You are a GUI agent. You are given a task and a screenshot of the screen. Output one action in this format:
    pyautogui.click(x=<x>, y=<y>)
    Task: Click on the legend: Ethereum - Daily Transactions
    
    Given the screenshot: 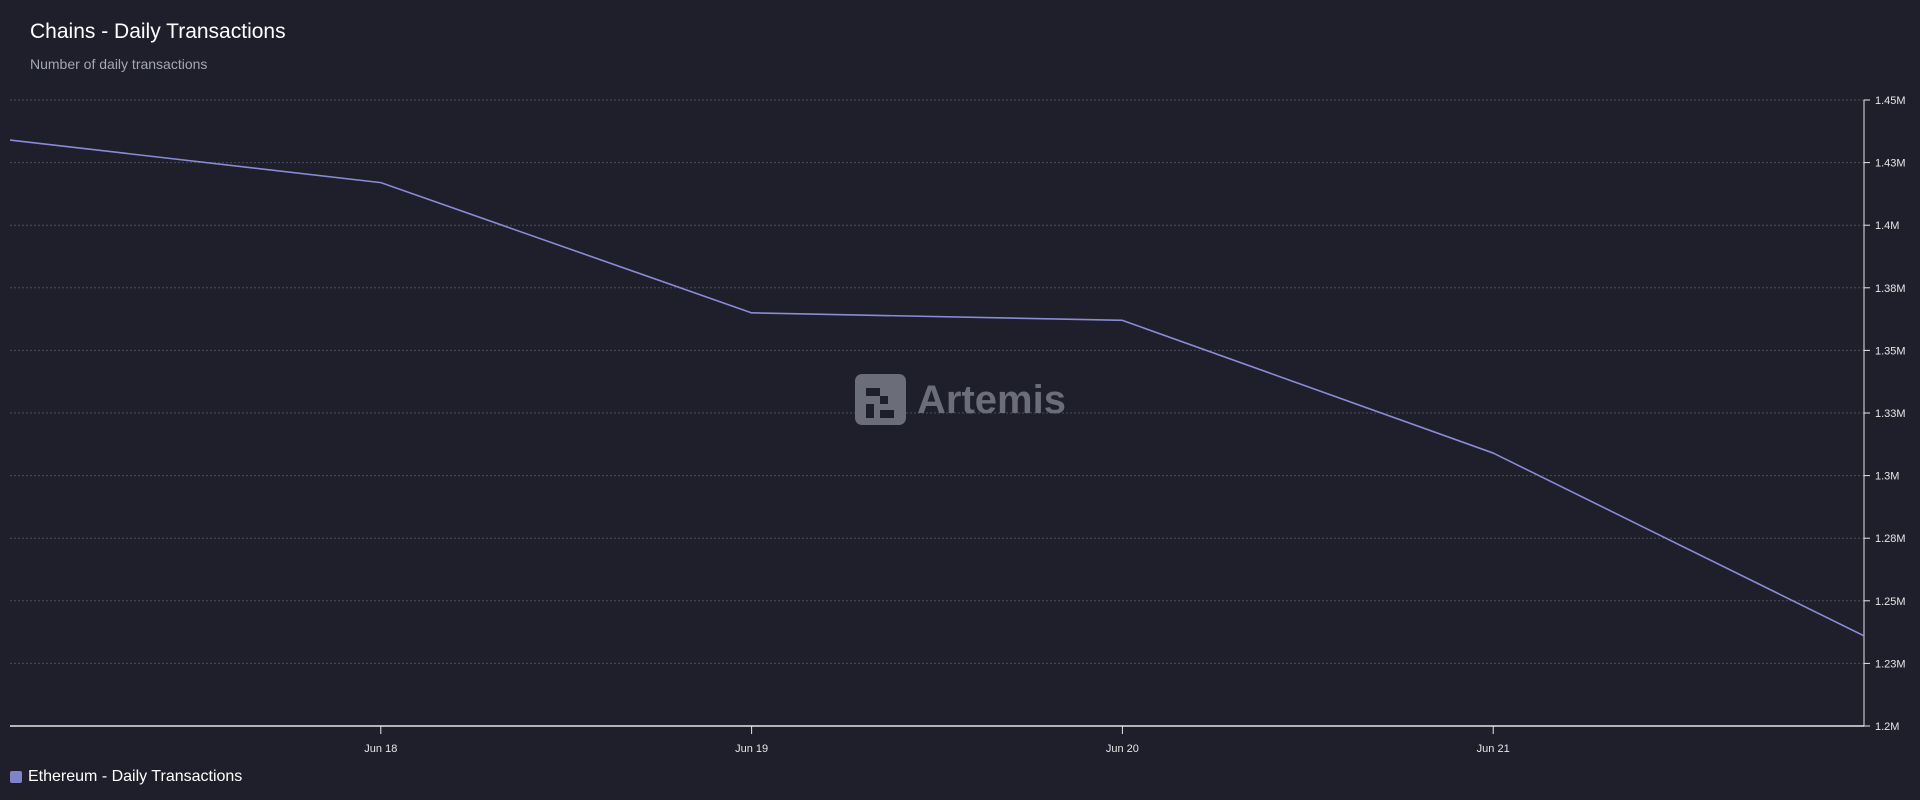 What is the action you would take?
    pyautogui.click(x=126, y=777)
    